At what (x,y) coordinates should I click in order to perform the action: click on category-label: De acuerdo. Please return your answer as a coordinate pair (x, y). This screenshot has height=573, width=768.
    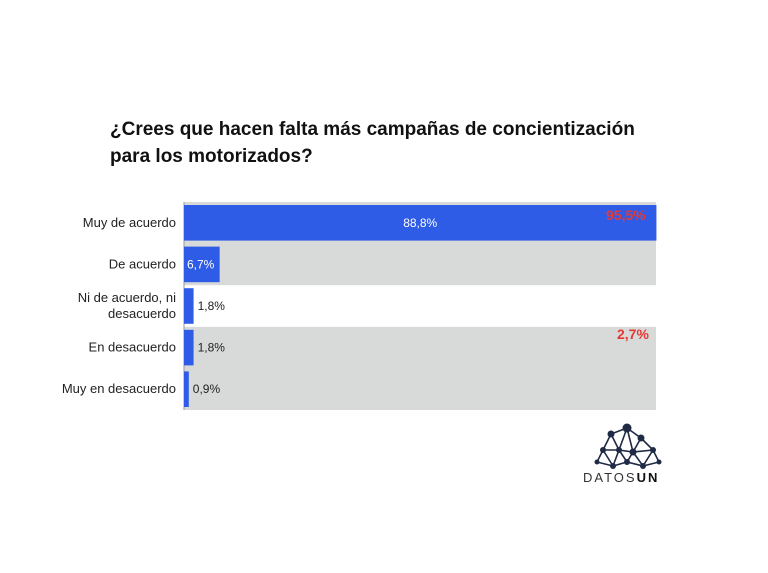
    Looking at the image, I should click on (142, 263).